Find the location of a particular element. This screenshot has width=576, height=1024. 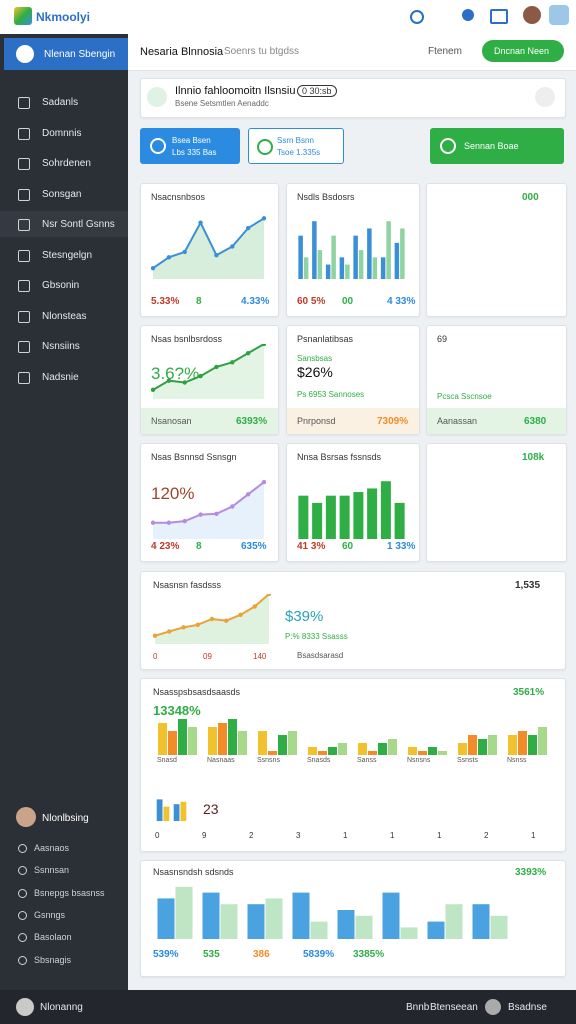

sidebar-item: Stesngelgn is located at coordinates (67, 255).